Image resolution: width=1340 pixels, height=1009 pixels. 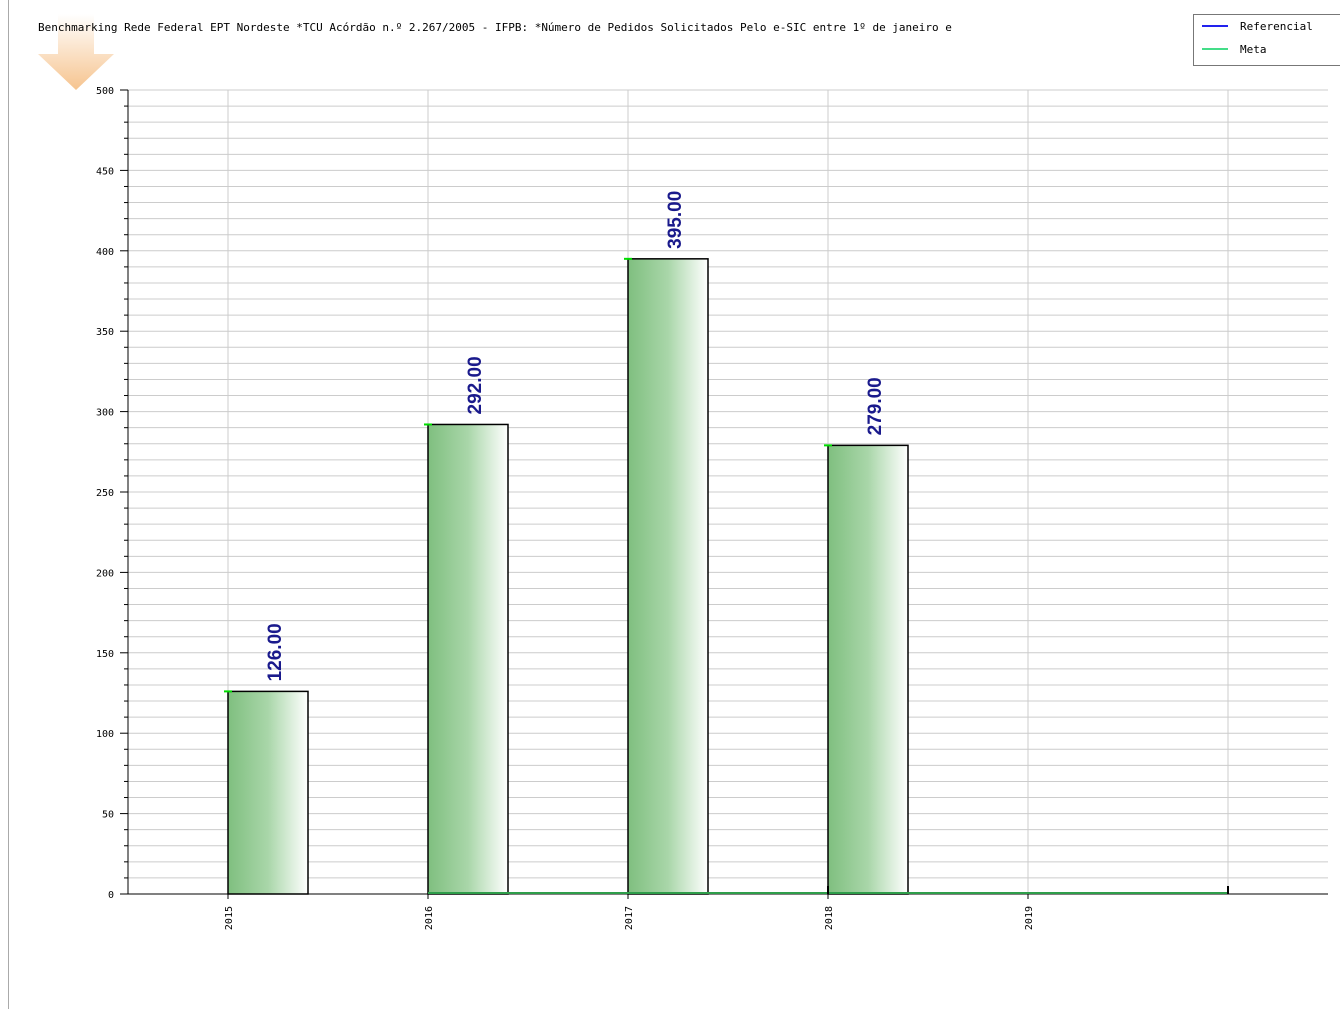 I want to click on y-tick-label: 500, so click(x=105, y=91).